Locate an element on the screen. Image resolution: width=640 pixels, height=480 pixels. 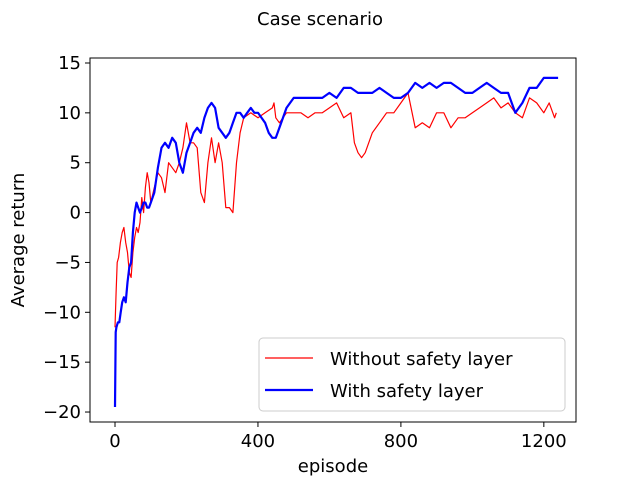
x-tick-label: 1200 is located at coordinates (544, 441).